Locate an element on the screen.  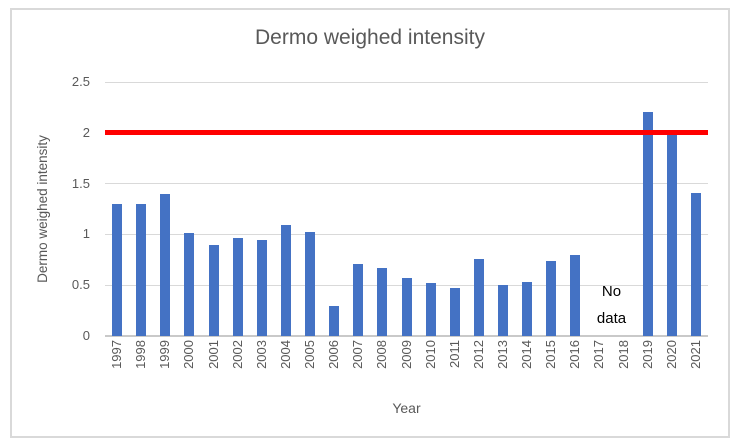
x-tick-label: 2002 is located at coordinates (238, 363).